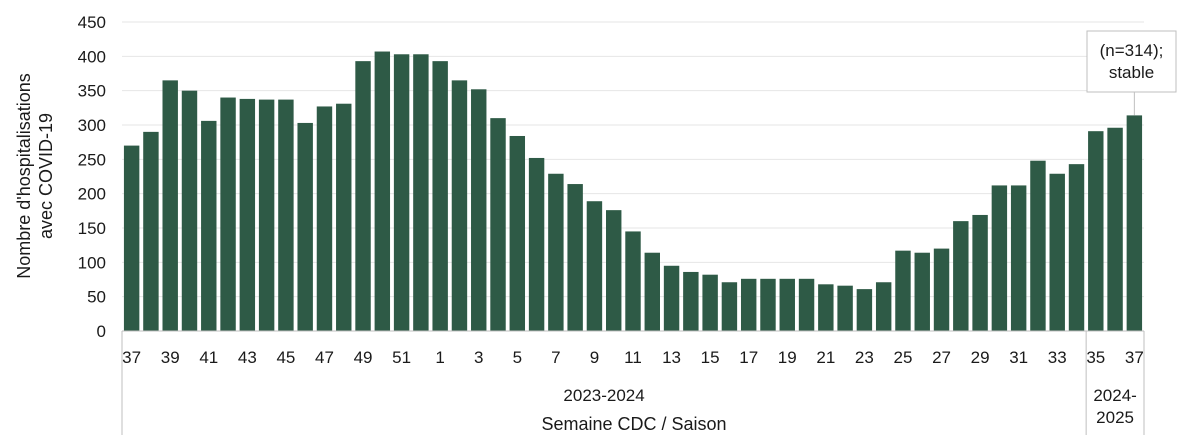  I want to click on callout-box, so click(1131, 61).